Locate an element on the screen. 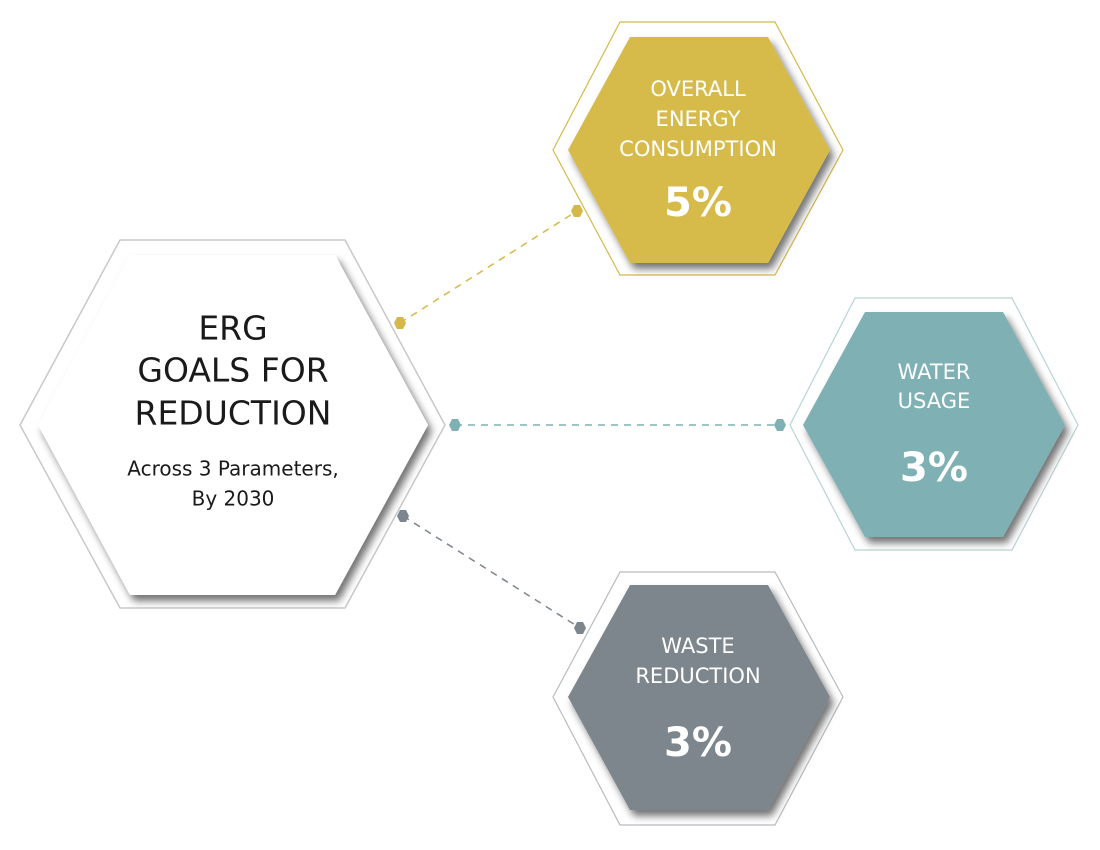 This screenshot has width=1100, height=850. center-title: ERG is located at coordinates (232, 328).